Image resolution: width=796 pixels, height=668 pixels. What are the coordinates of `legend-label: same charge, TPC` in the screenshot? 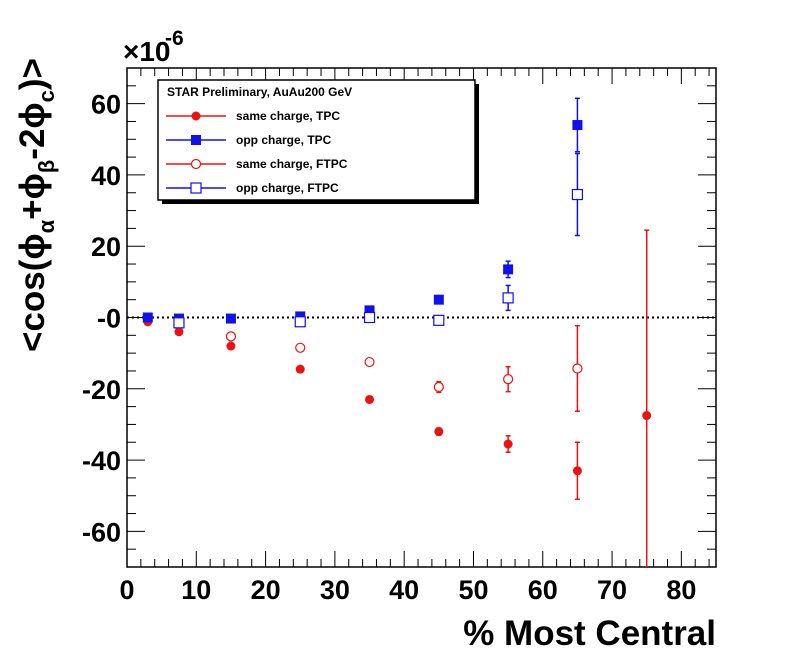 It's located at (288, 116).